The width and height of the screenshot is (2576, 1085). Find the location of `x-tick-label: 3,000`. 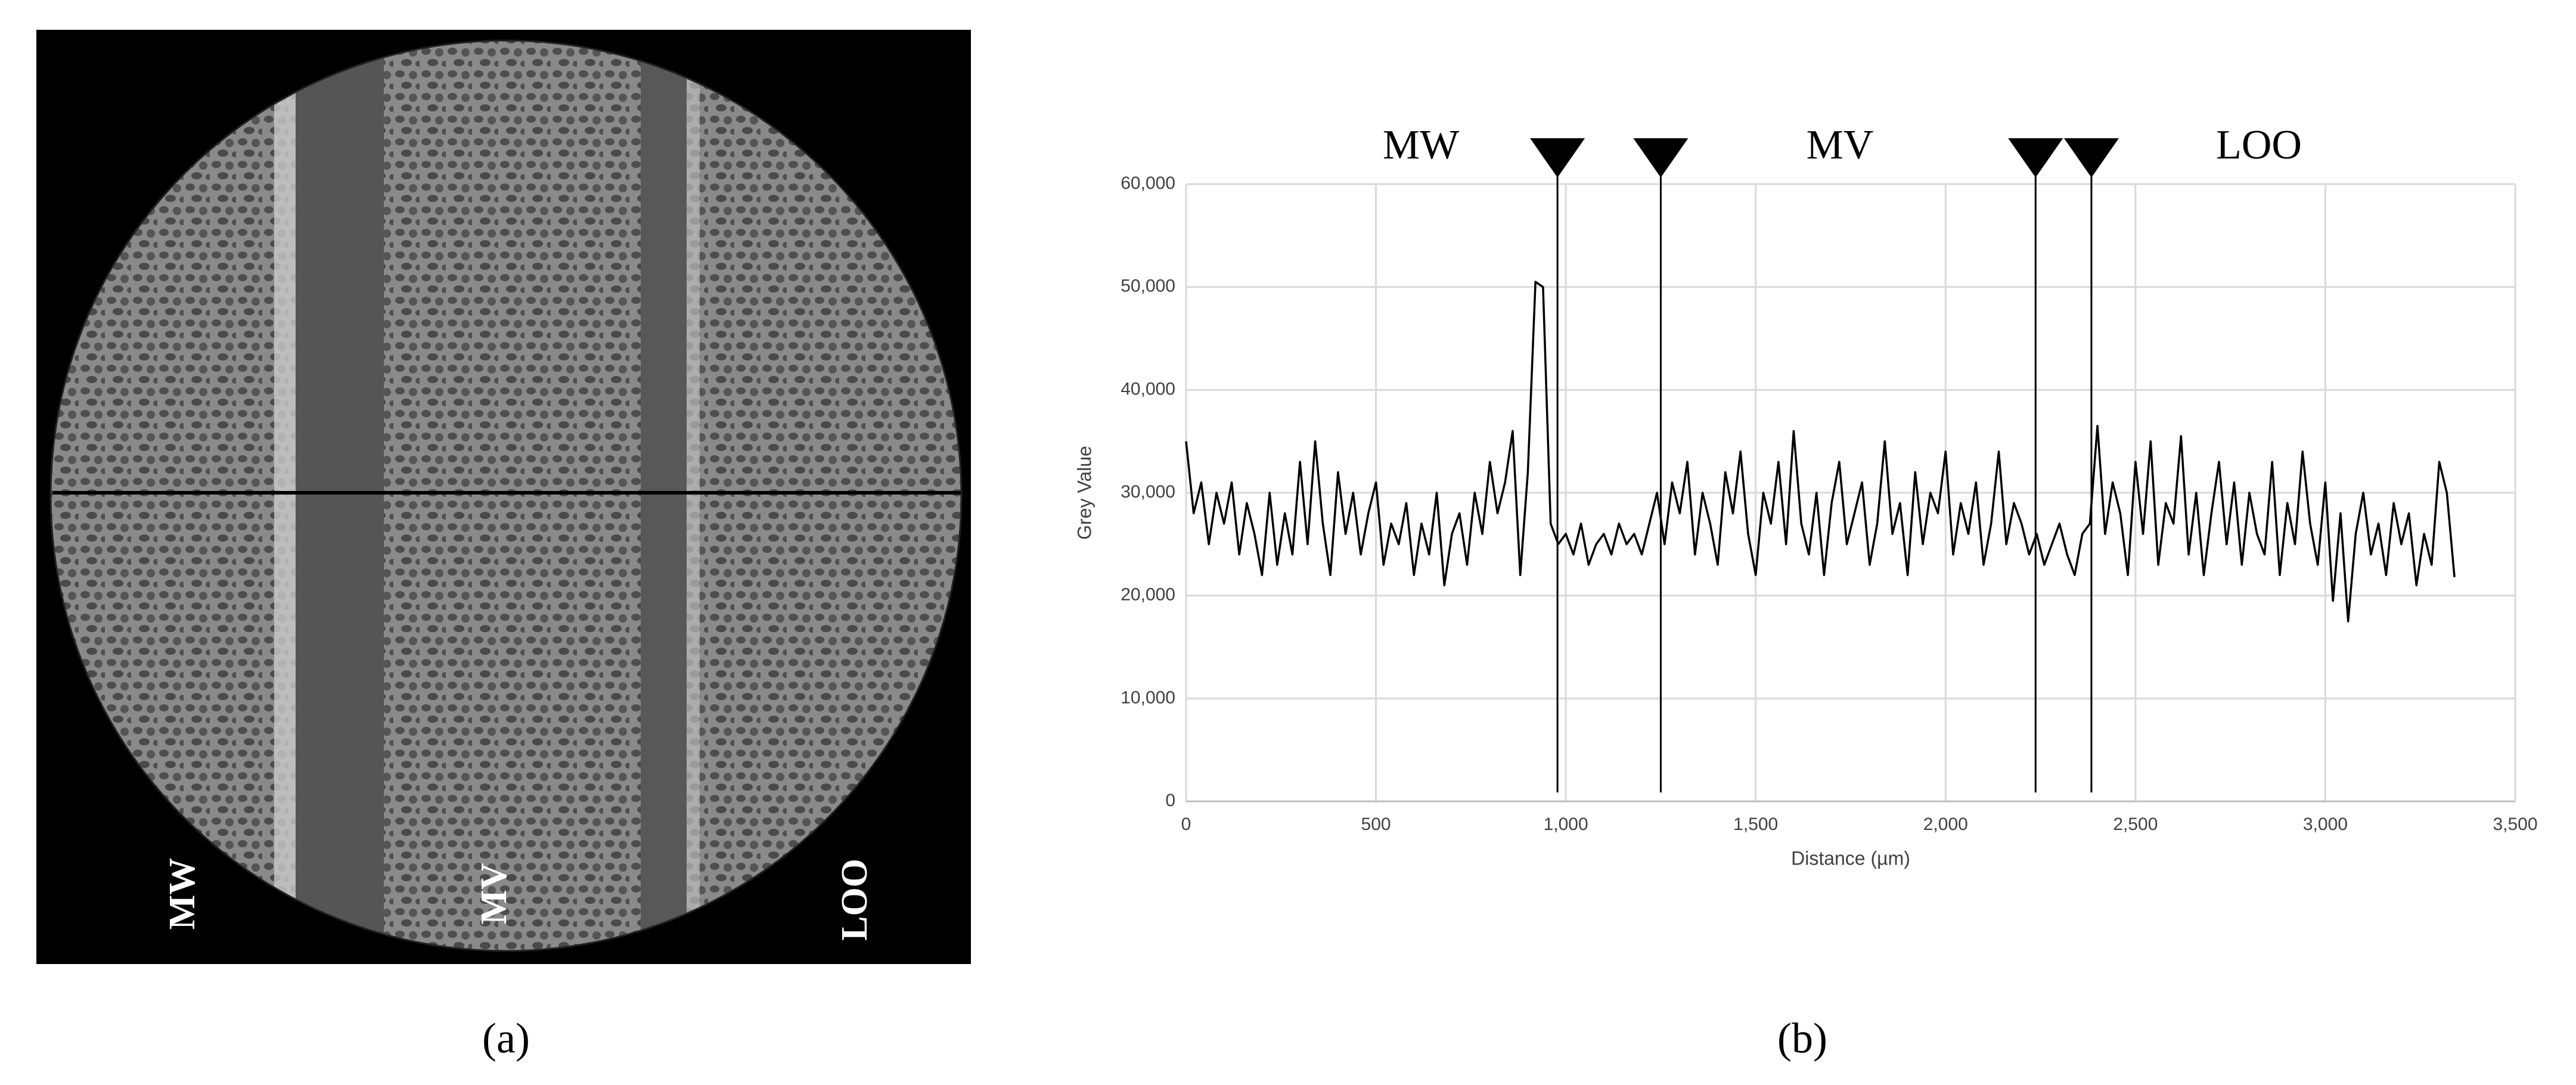

x-tick-label: 3,000 is located at coordinates (2326, 824).